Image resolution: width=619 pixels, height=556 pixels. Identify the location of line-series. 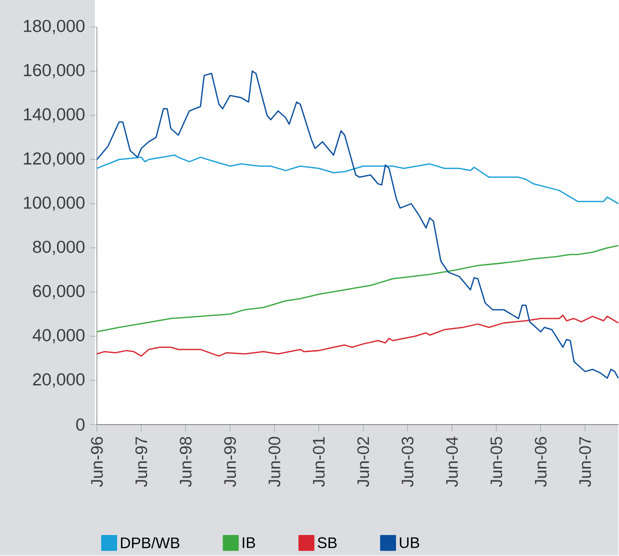
(357, 335).